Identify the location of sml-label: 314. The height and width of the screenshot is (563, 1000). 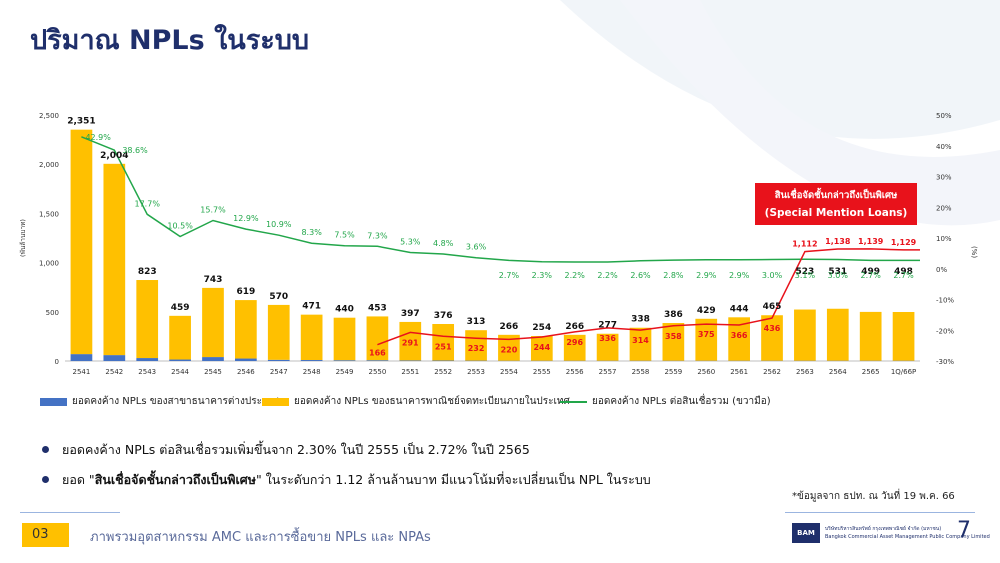
(640, 340).